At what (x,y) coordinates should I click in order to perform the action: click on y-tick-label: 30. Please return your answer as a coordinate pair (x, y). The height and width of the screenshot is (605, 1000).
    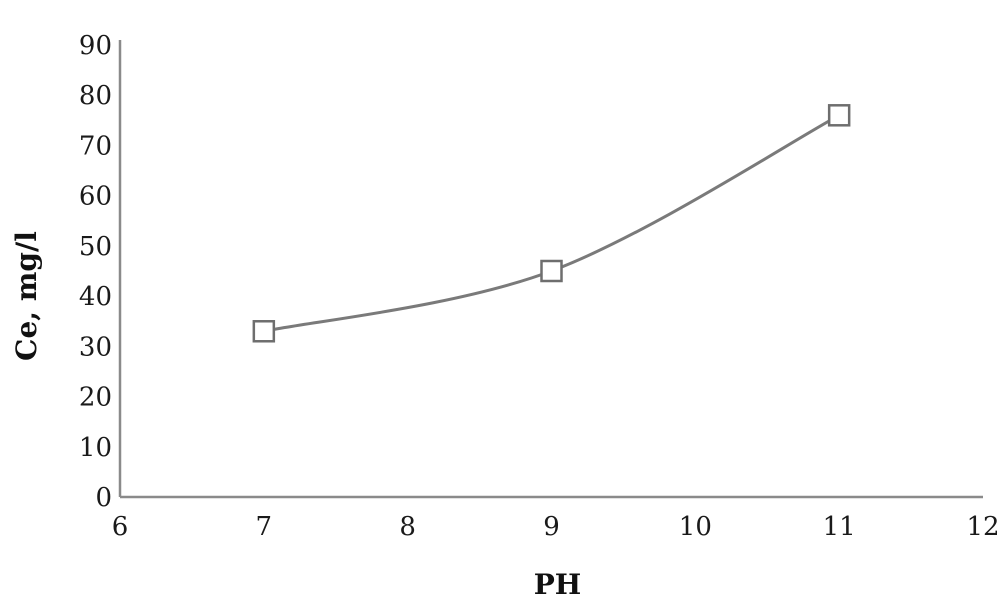
    Looking at the image, I should click on (95, 347).